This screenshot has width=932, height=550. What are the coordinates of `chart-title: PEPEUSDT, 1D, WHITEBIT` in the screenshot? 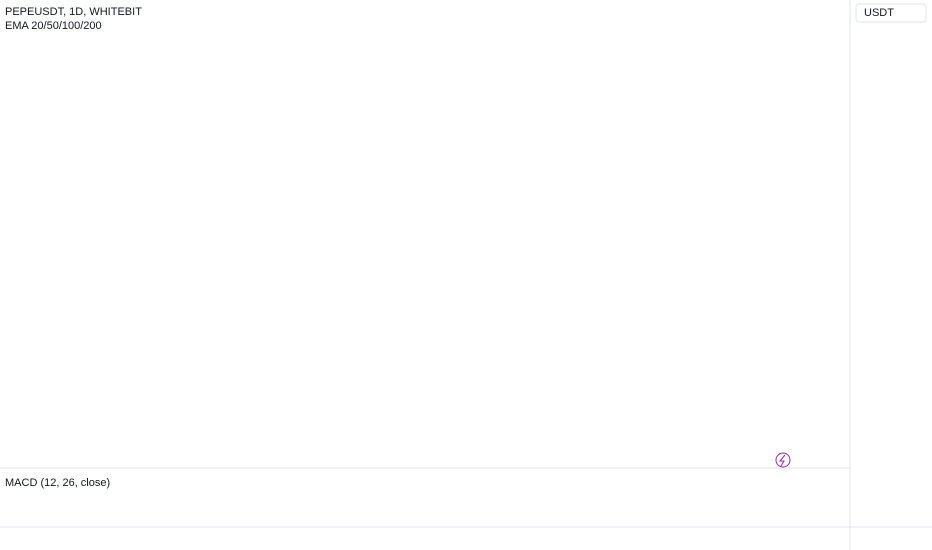 It's located at (73, 12).